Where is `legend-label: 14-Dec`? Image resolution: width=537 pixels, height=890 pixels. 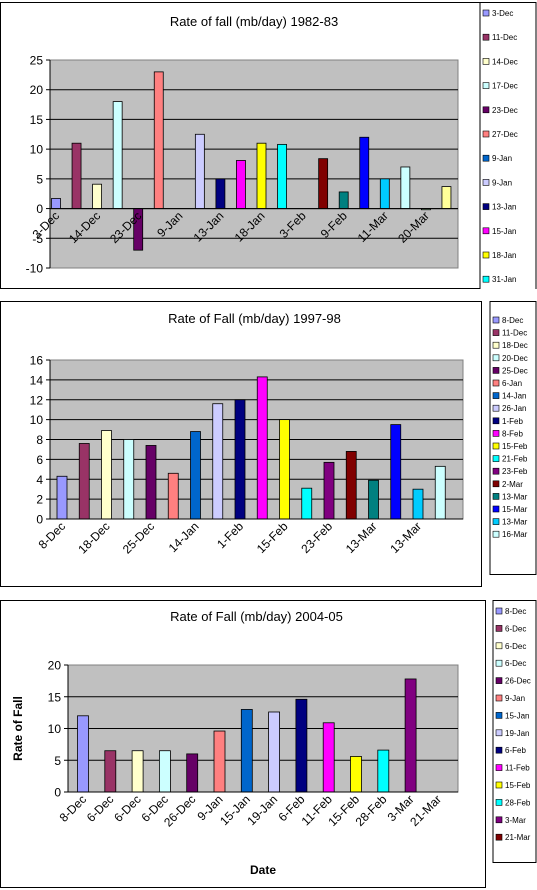
legend-label: 14-Dec is located at coordinates (505, 61).